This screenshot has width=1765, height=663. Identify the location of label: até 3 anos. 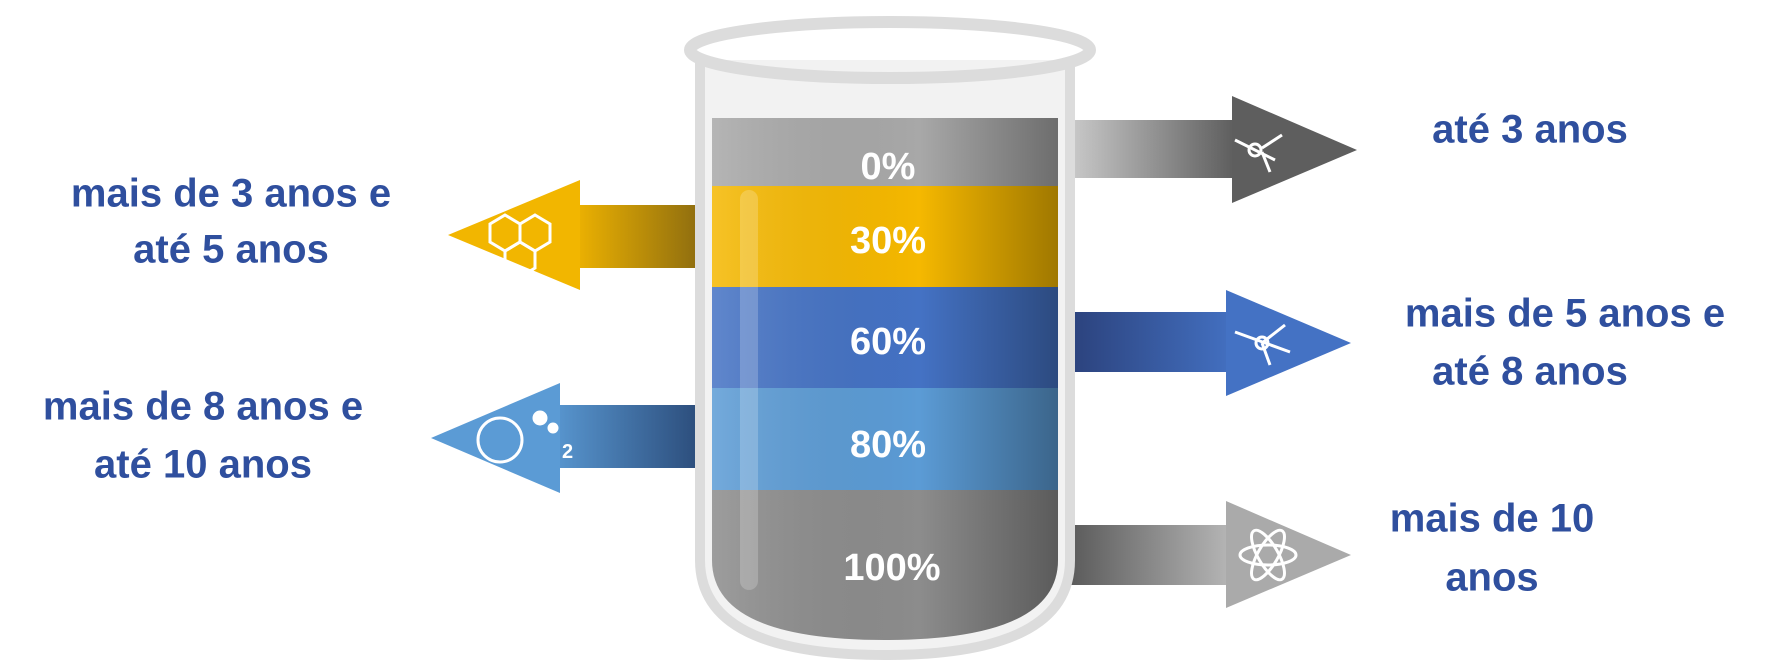
(1530, 130).